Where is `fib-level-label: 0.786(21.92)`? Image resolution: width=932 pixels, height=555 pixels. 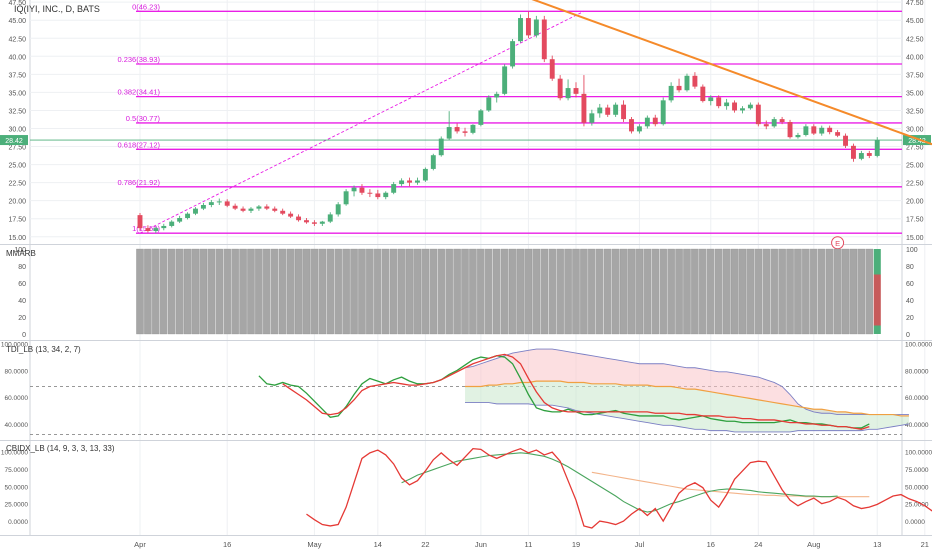 fib-level-label: 0.786(21.92) is located at coordinates (138, 182).